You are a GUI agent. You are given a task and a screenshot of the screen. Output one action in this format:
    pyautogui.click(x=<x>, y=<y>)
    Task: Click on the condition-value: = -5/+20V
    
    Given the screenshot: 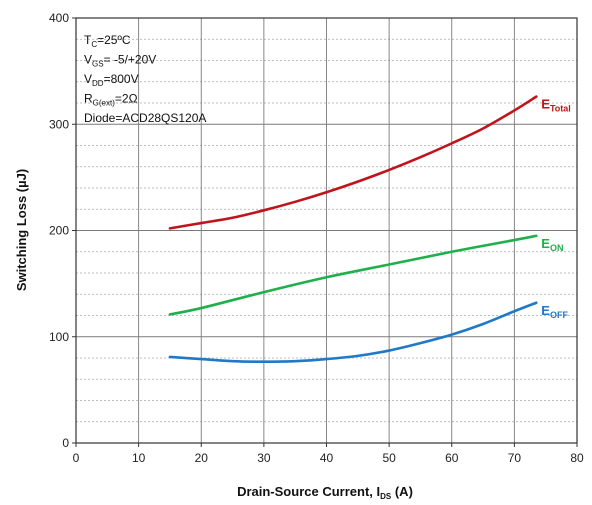 What is the action you would take?
    pyautogui.click(x=130, y=60)
    